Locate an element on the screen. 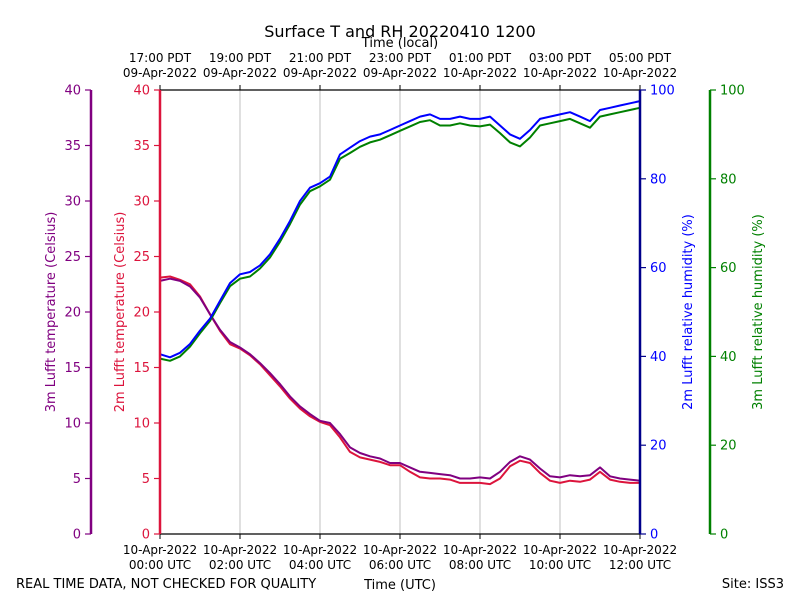 Image resolution: width=800 pixels, height=600 pixels. rh3m-tick-label: 20 is located at coordinates (728, 446).